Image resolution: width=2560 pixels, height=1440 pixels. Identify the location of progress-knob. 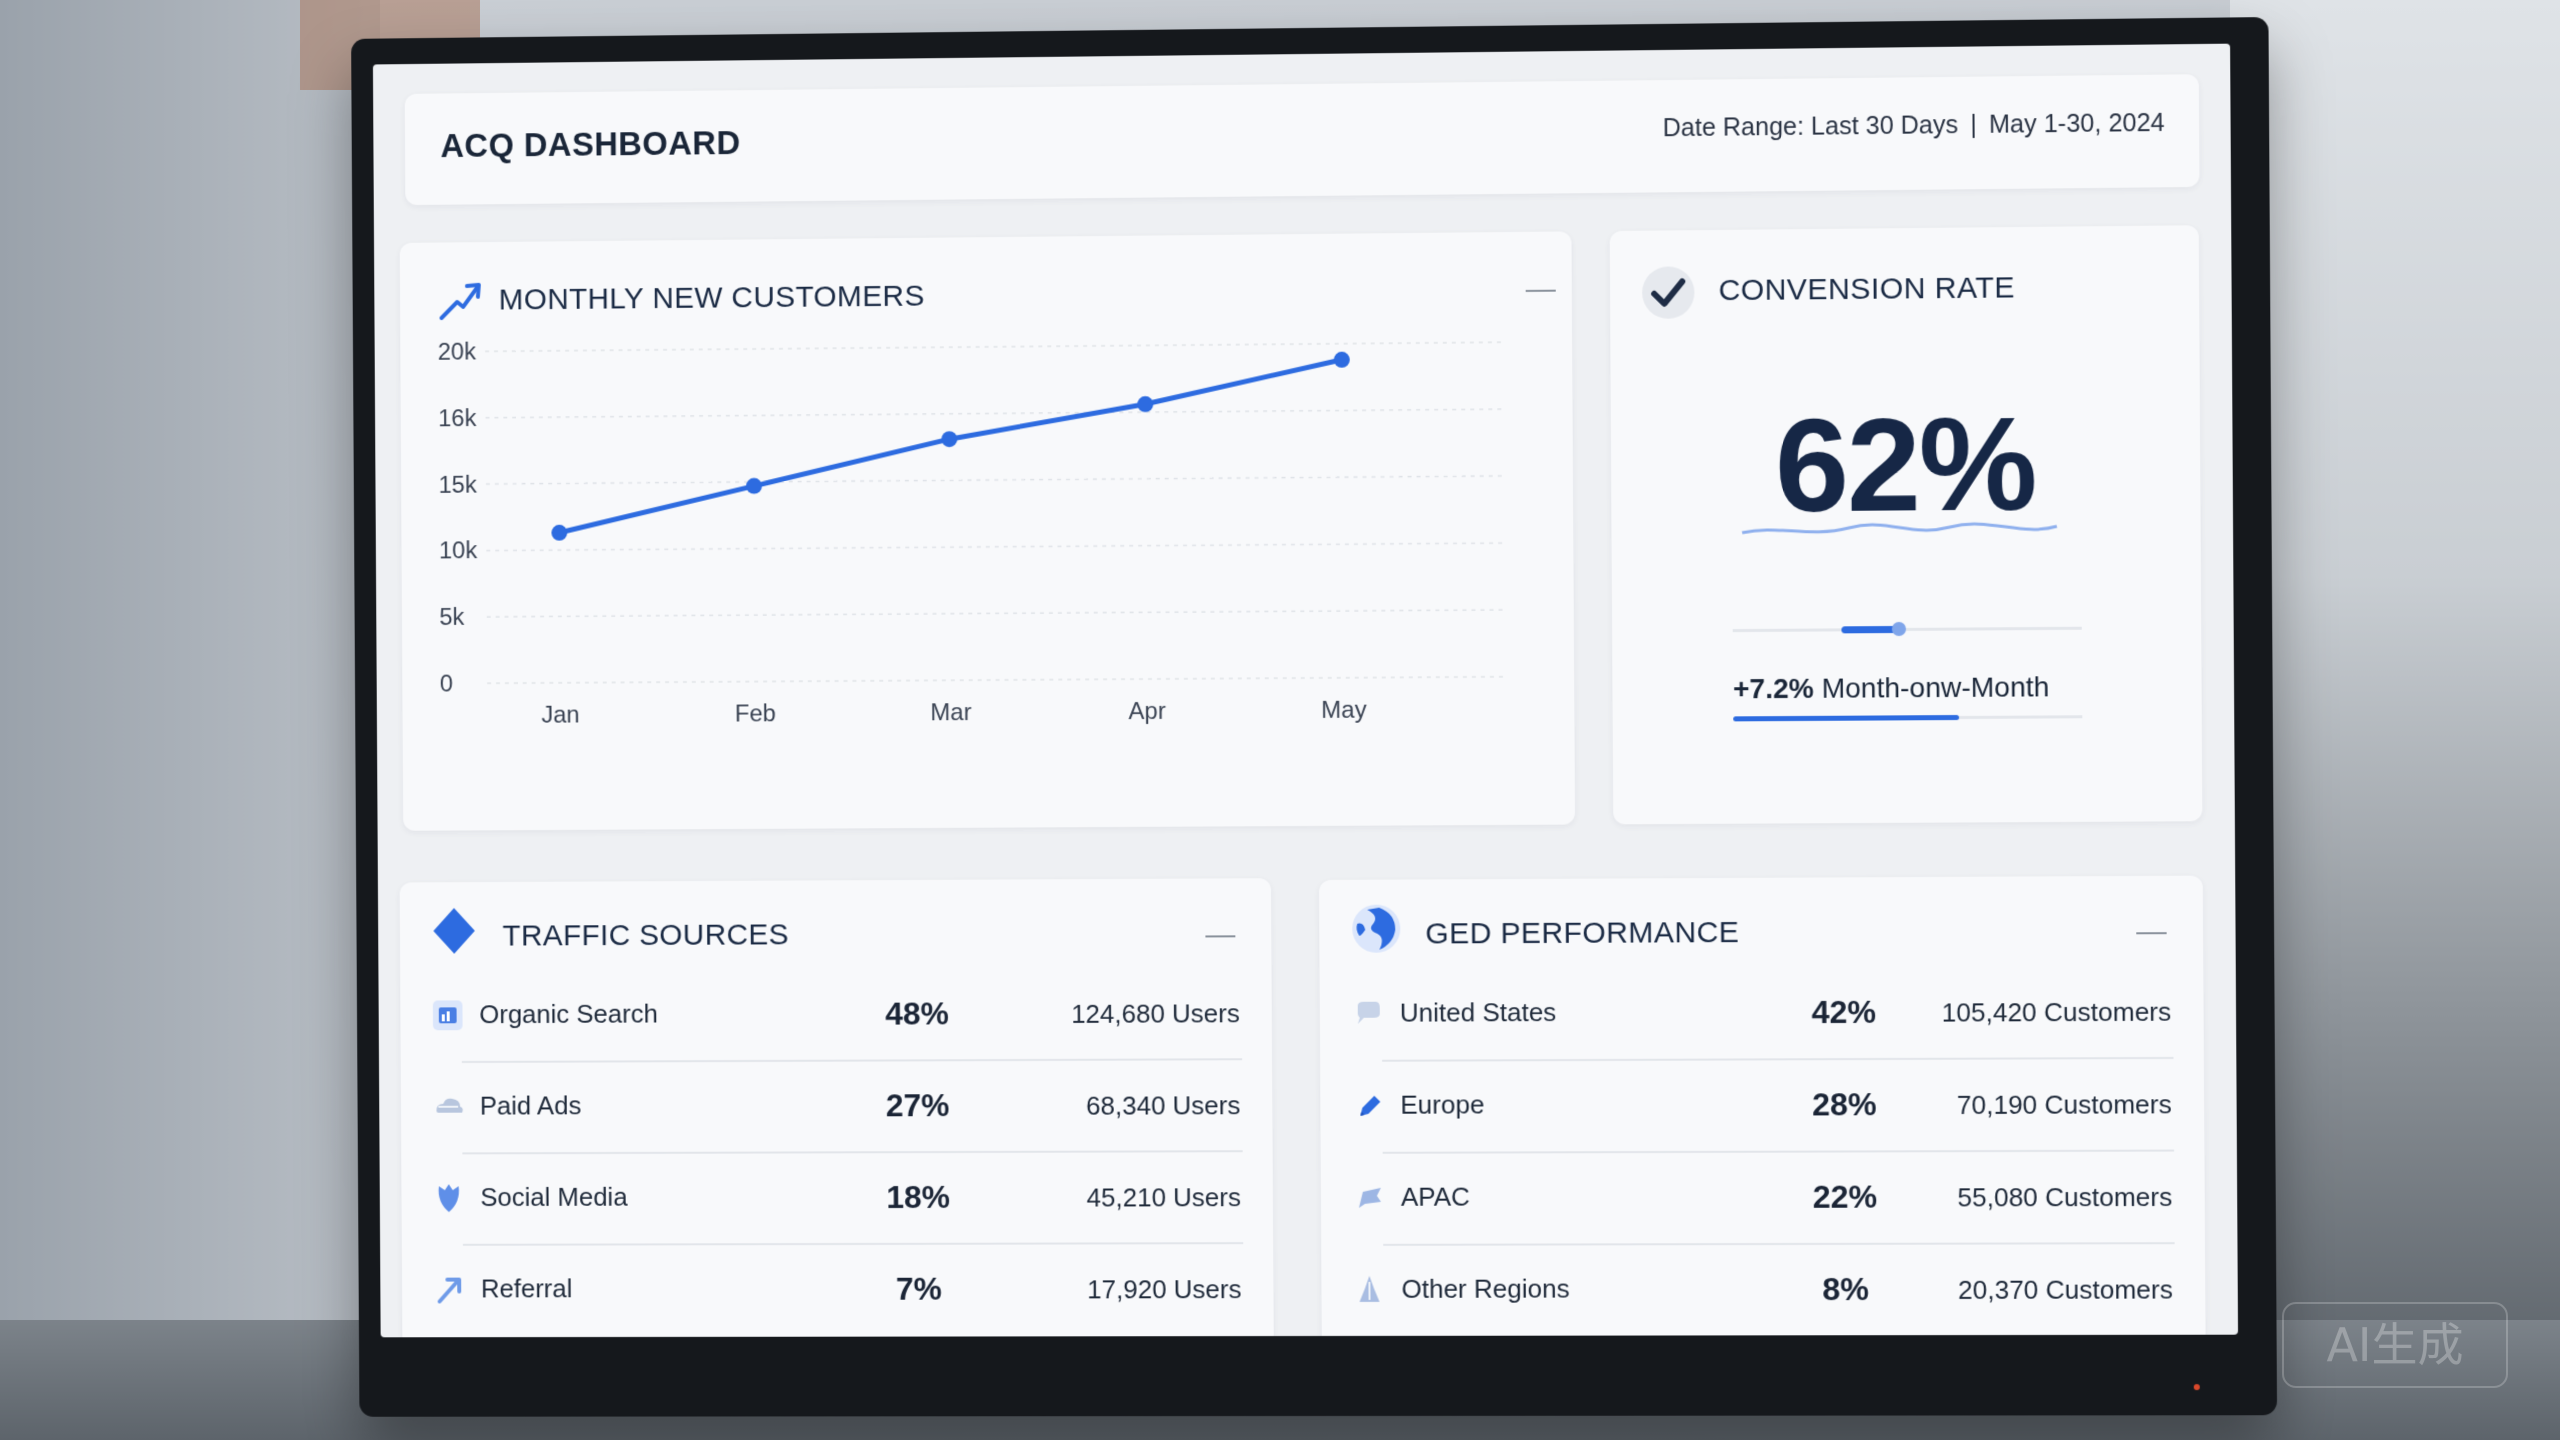
(1899, 629).